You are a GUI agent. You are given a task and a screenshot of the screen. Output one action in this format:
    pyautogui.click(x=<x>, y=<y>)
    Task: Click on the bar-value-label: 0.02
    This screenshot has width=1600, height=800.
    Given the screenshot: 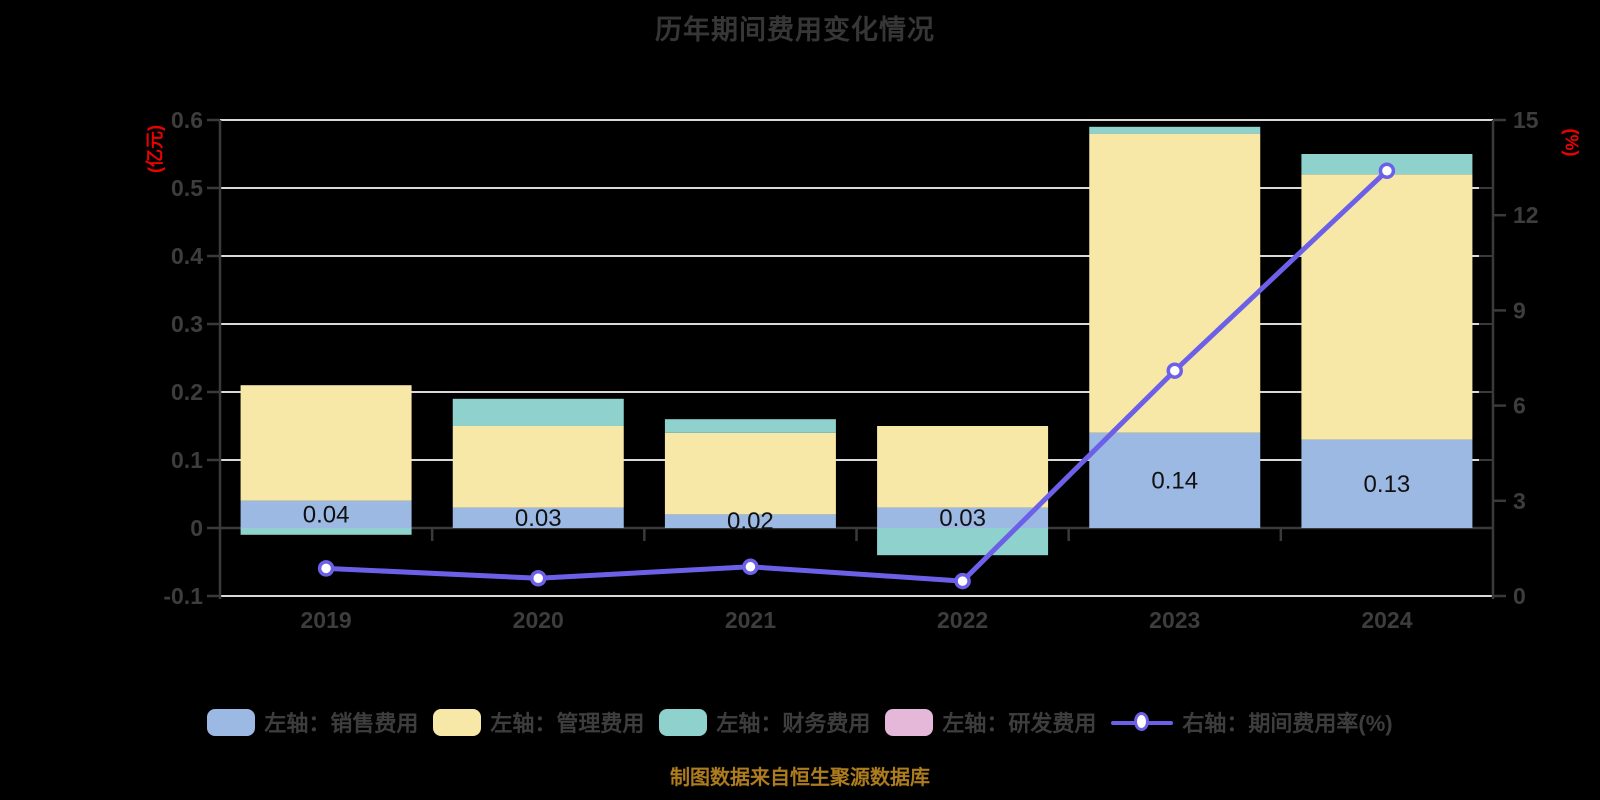 What is the action you would take?
    pyautogui.click(x=750, y=521)
    